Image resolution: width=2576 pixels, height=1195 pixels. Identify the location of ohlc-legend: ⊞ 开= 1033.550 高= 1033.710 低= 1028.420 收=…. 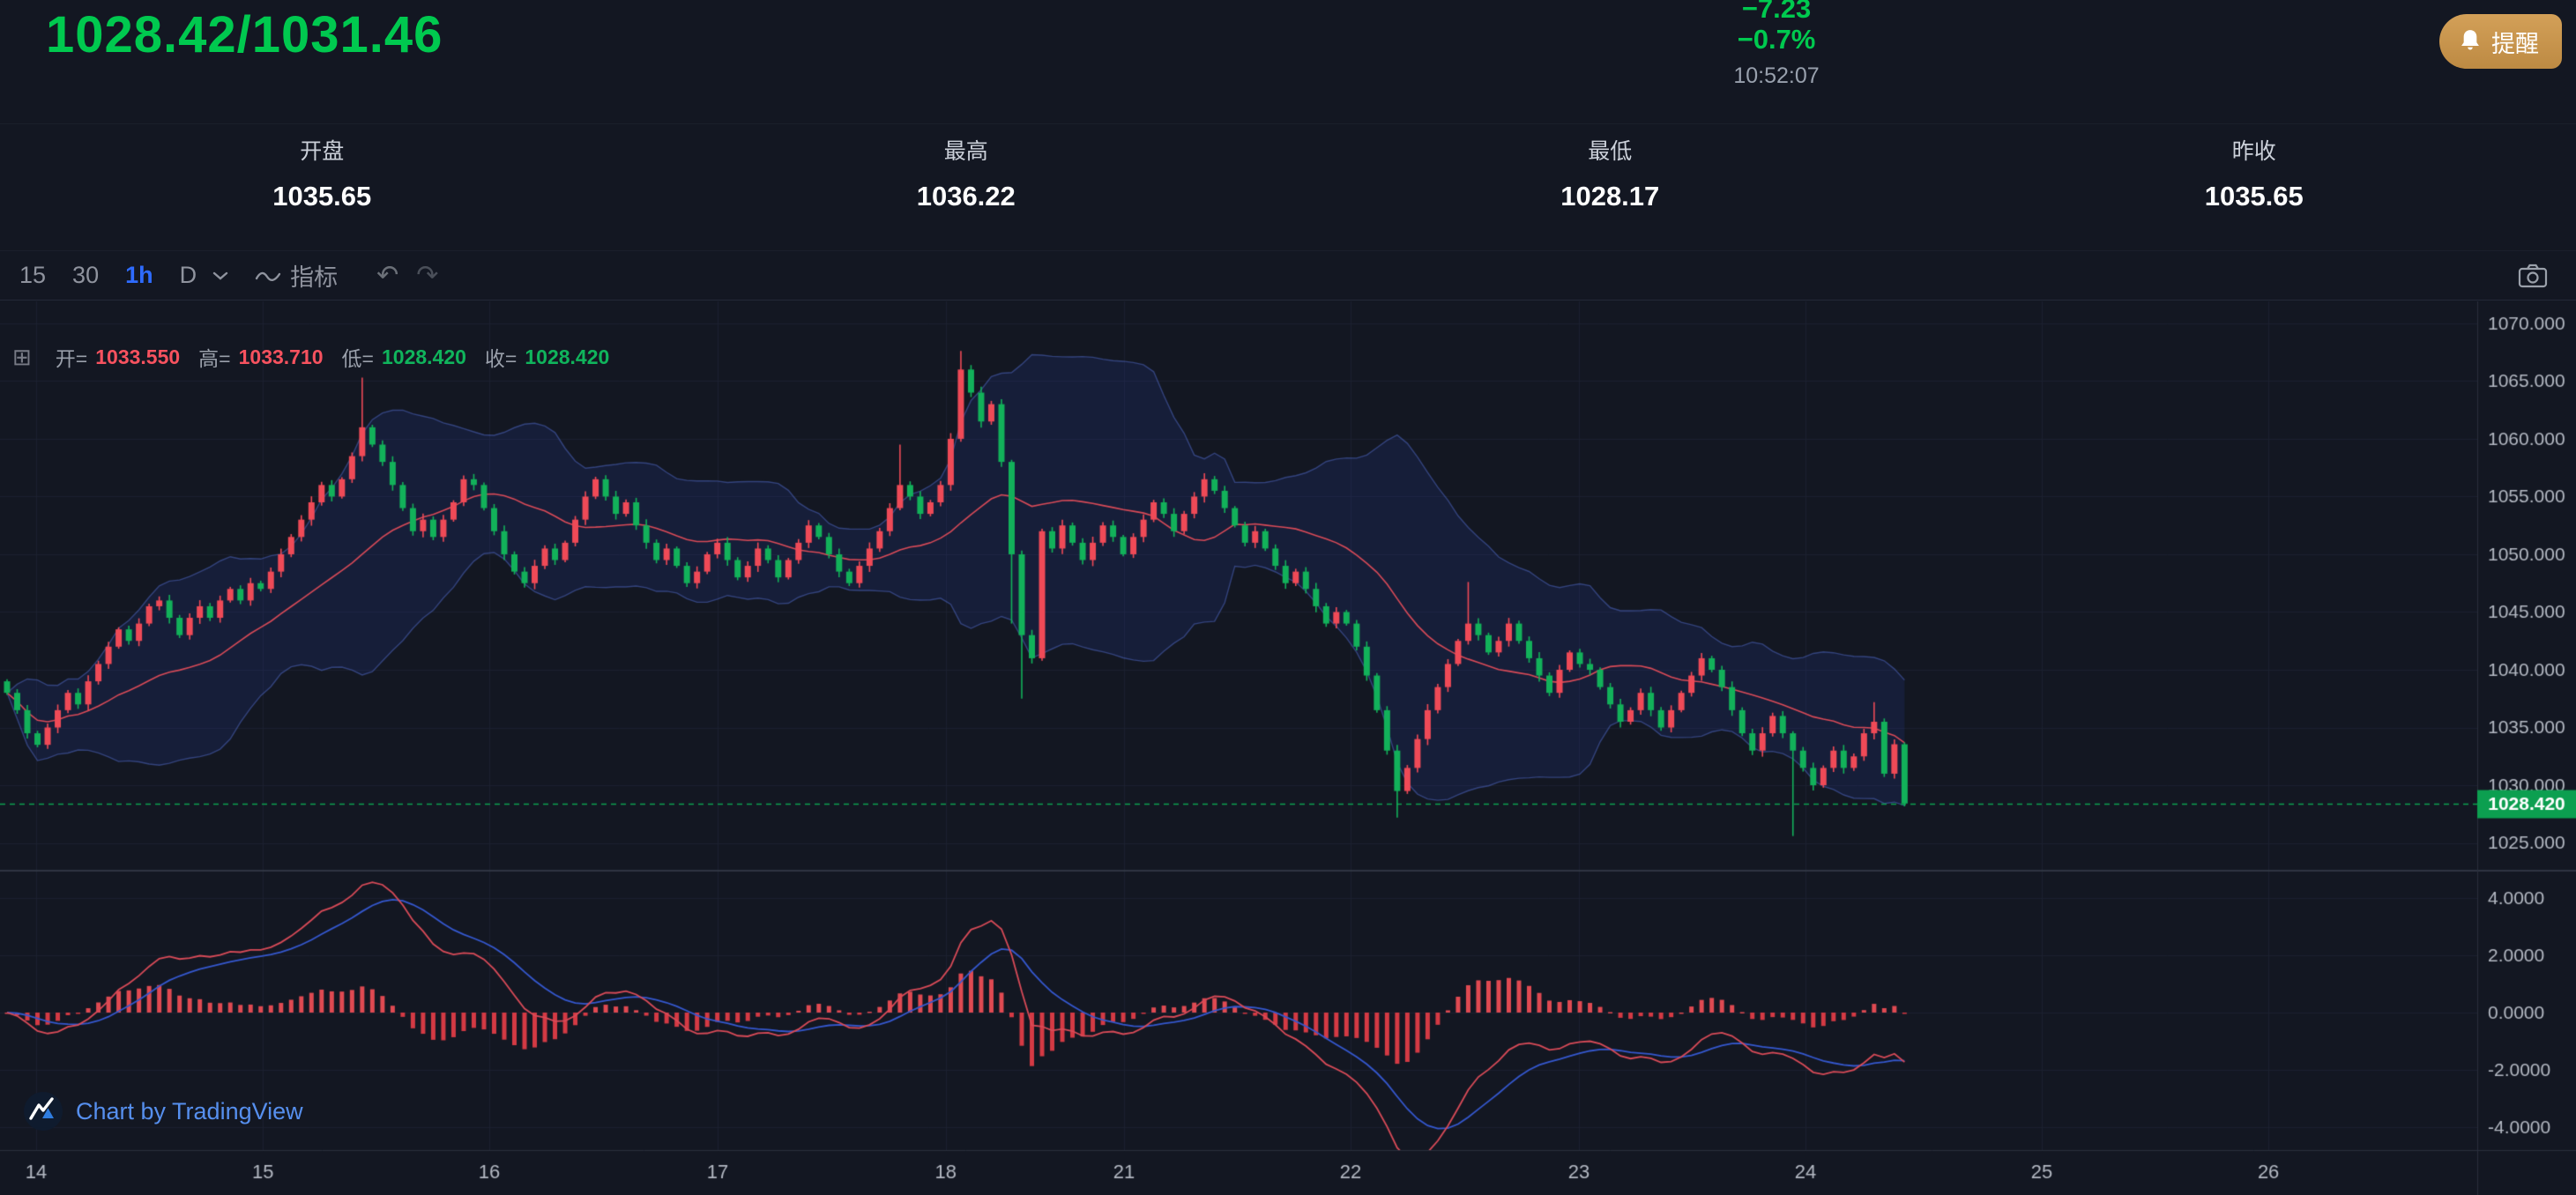
(310, 357).